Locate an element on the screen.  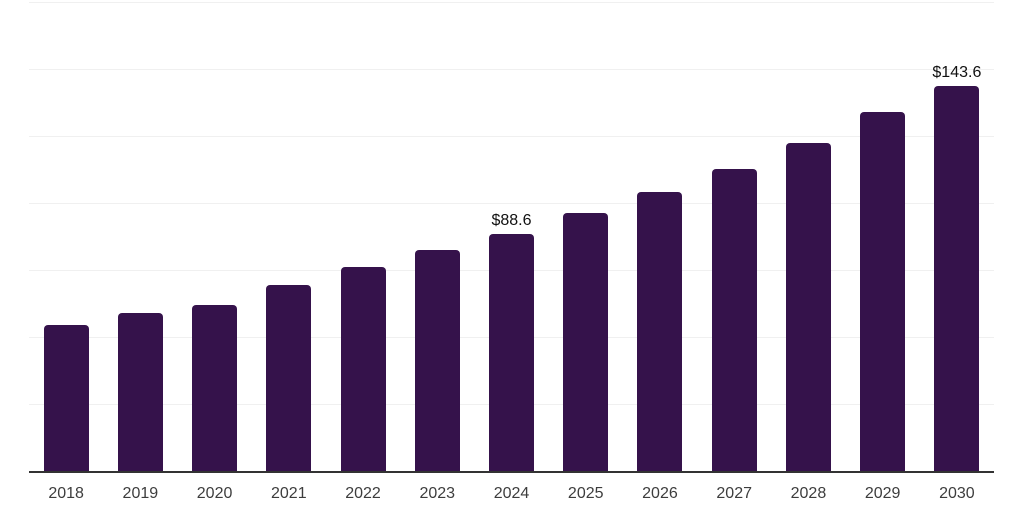
x-tick-label-2029: 2029 is located at coordinates (882, 493).